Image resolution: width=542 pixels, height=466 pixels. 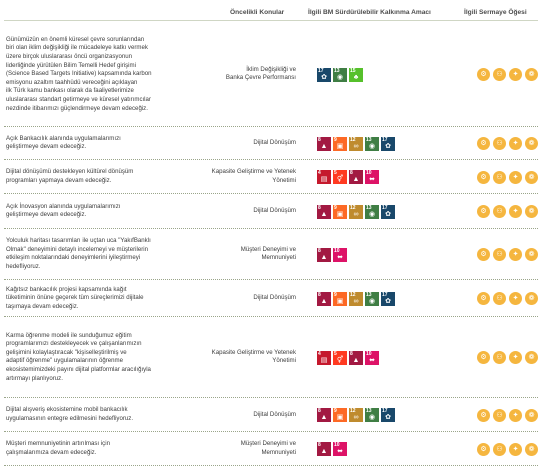 What do you see at coordinates (63, 206) in the screenshot?
I see `description-line: Açık İnovasyon alanında uygulamalarımızı` at bounding box center [63, 206].